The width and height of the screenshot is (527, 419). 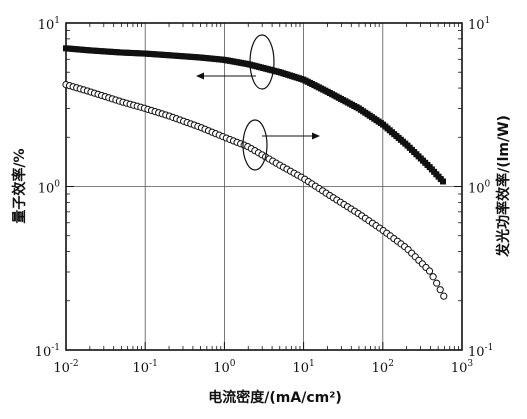 I want to click on y-tick-label-left-exponent: 1, so click(x=57, y=21).